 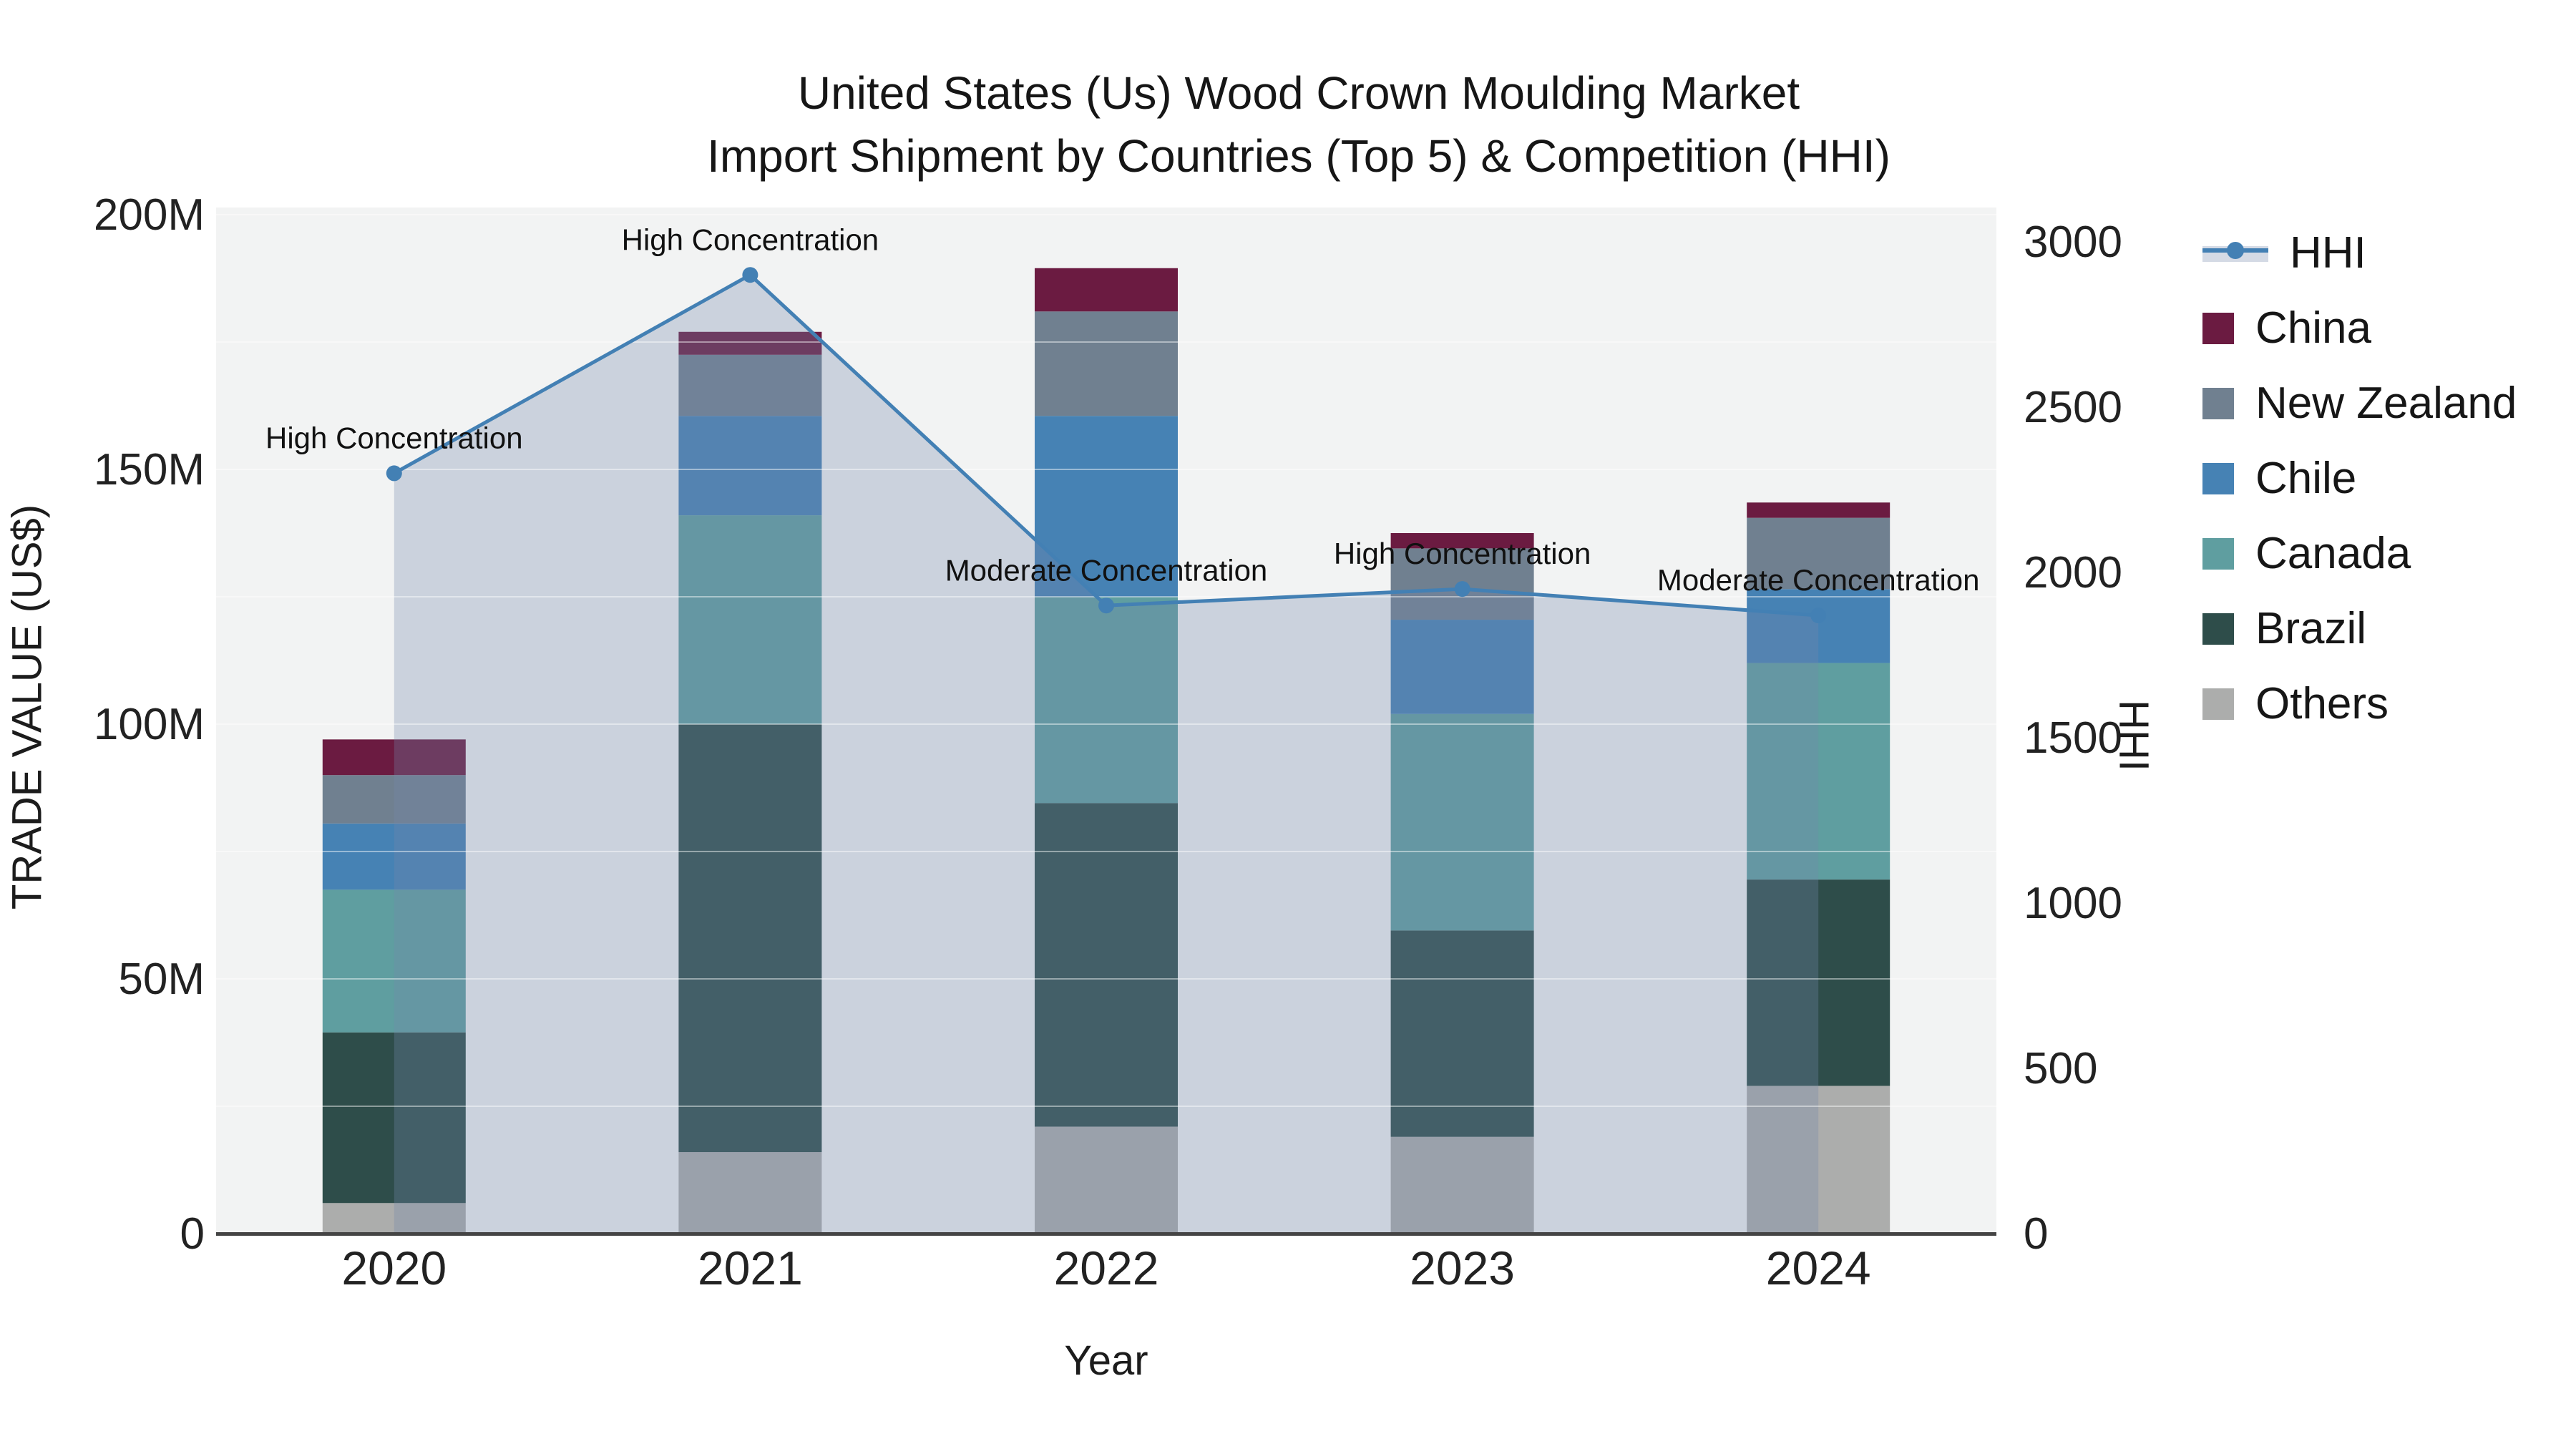 What do you see at coordinates (1106, 570) in the screenshot?
I see `annotation-2022: Moderate Concentration` at bounding box center [1106, 570].